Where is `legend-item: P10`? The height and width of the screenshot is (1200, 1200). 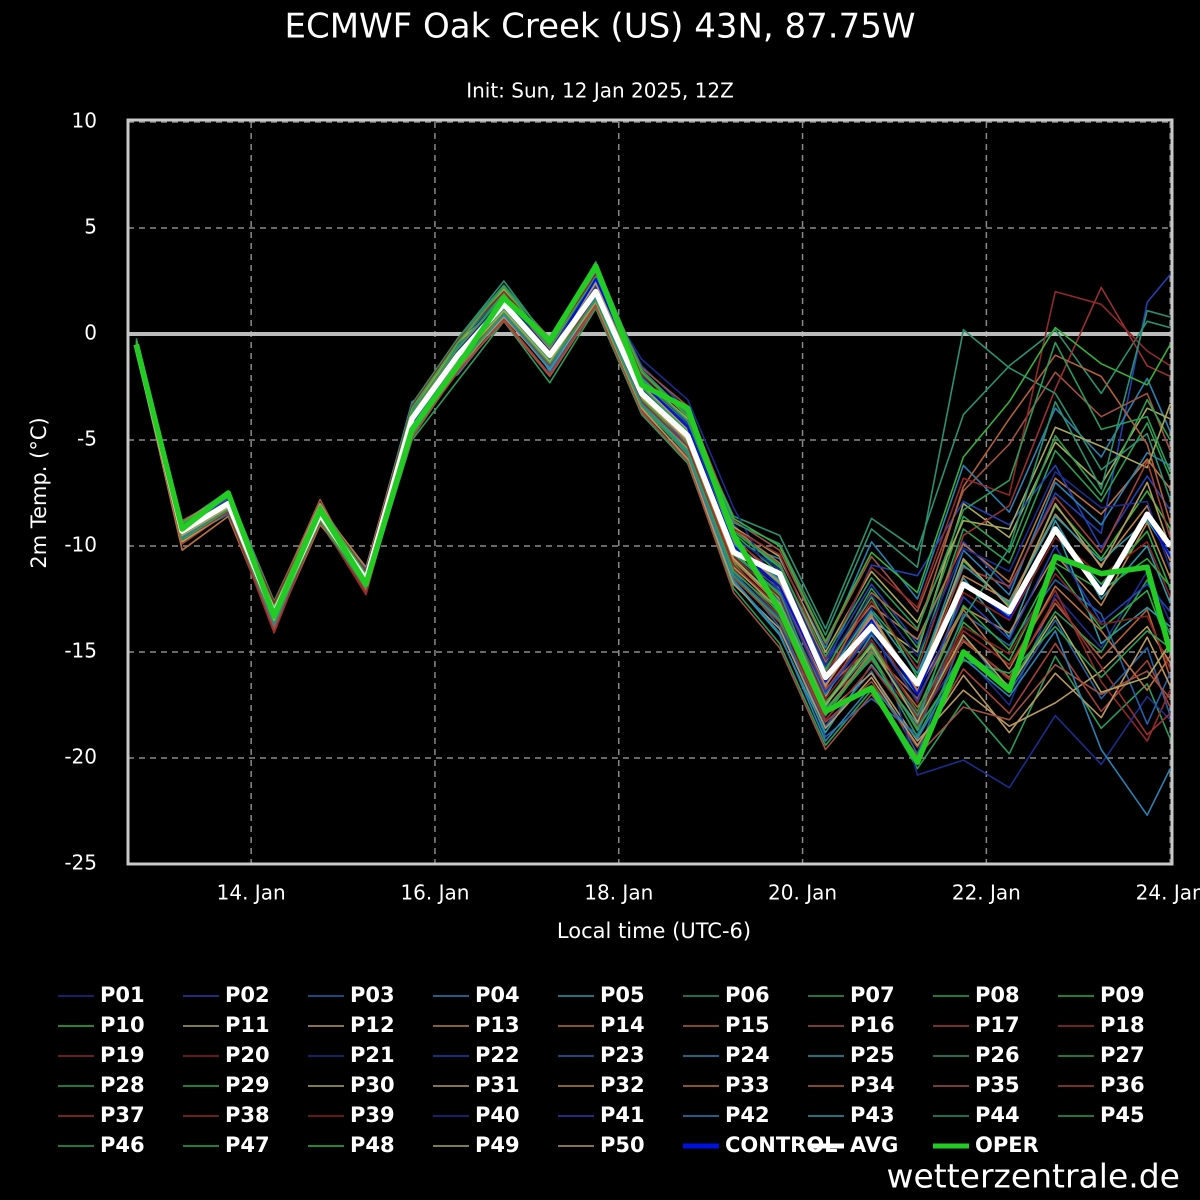 legend-item: P10 is located at coordinates (101, 1025).